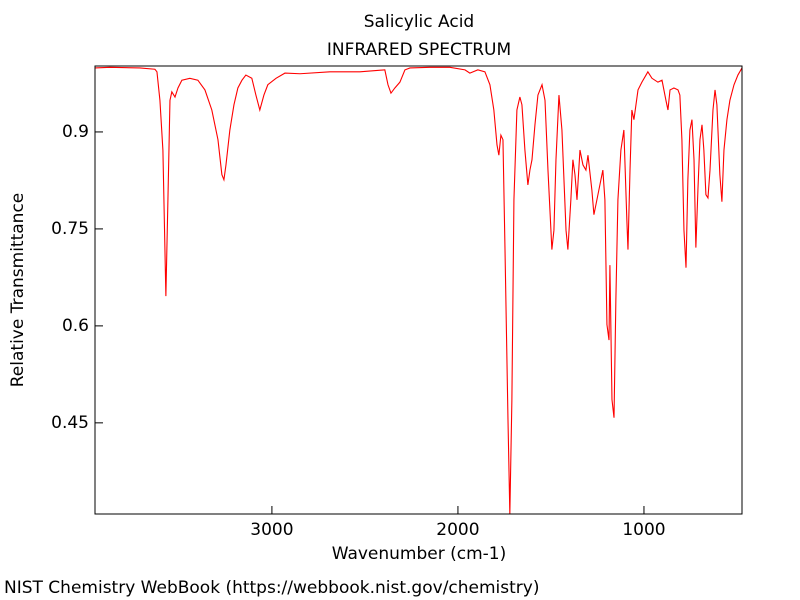 This screenshot has height=600, width=800. Describe the element at coordinates (419, 22) in the screenshot. I see `chart-title: Salicylic Acid` at that location.